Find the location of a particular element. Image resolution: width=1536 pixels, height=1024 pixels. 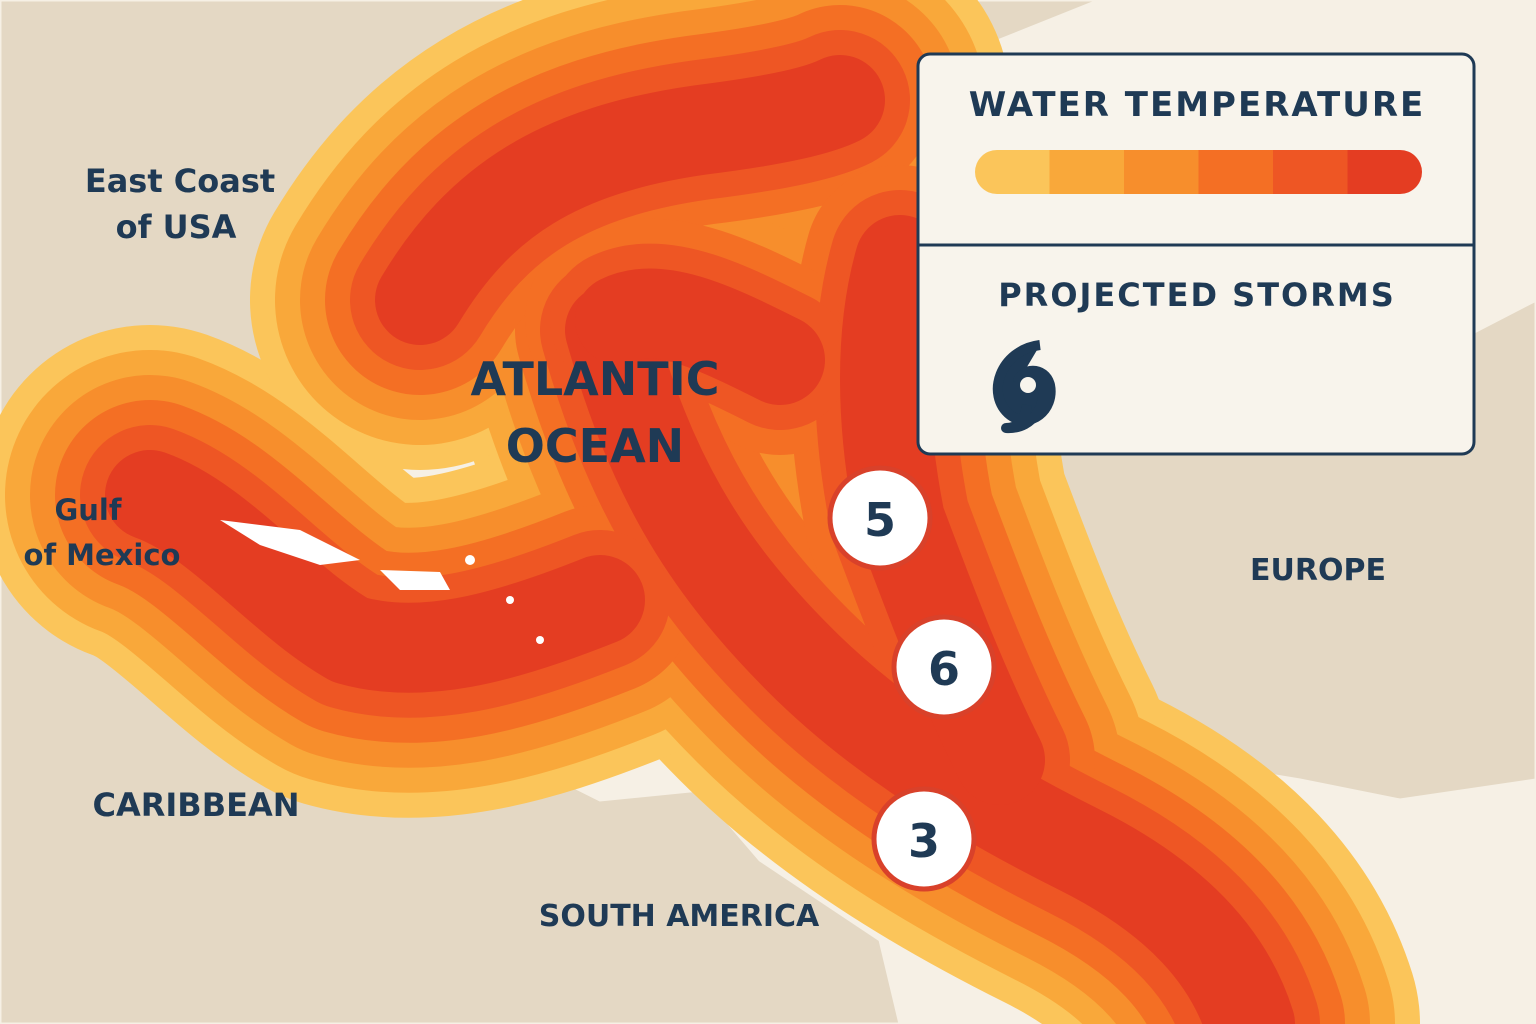

islands is located at coordinates (382, 582).